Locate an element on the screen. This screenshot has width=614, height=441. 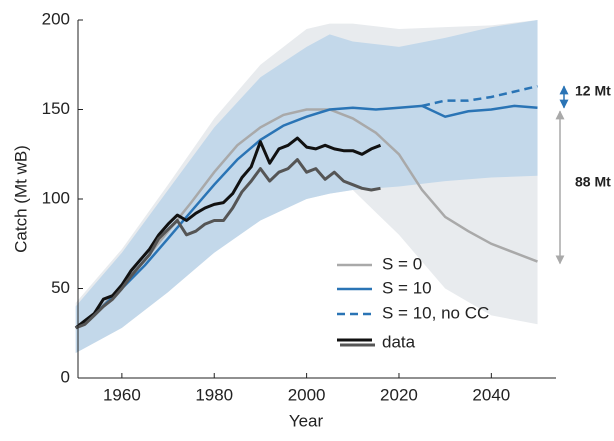
x-tick-label: 2000 is located at coordinates (307, 394).